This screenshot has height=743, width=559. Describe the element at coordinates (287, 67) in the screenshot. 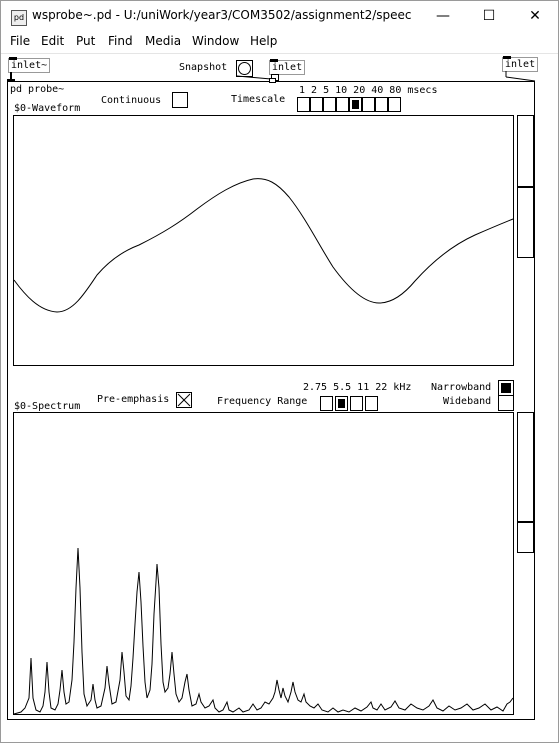

I see `inlet-center-object: inlet` at that location.